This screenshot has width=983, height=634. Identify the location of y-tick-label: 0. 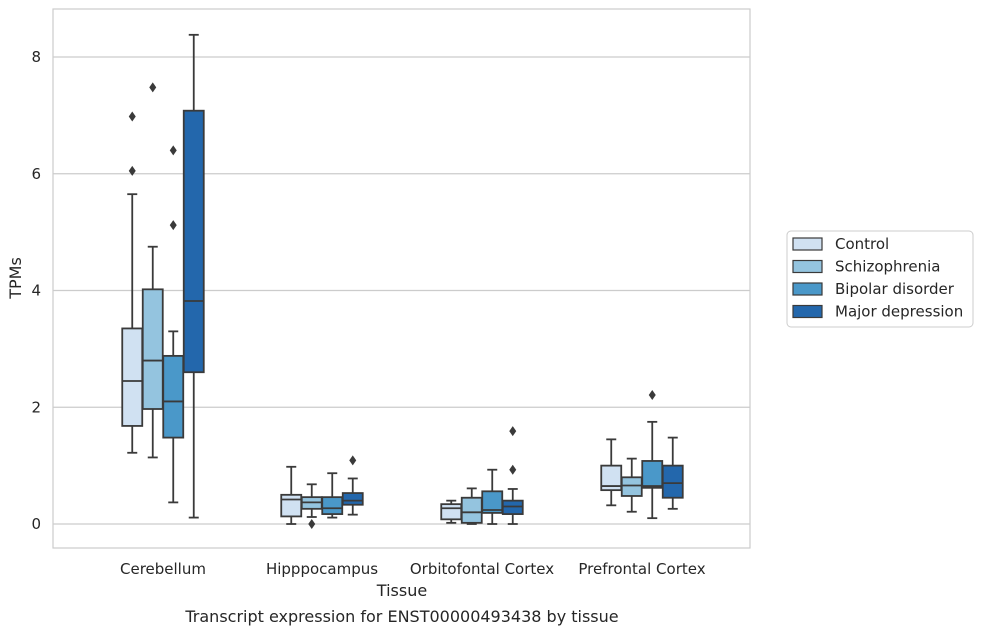
(36, 524).